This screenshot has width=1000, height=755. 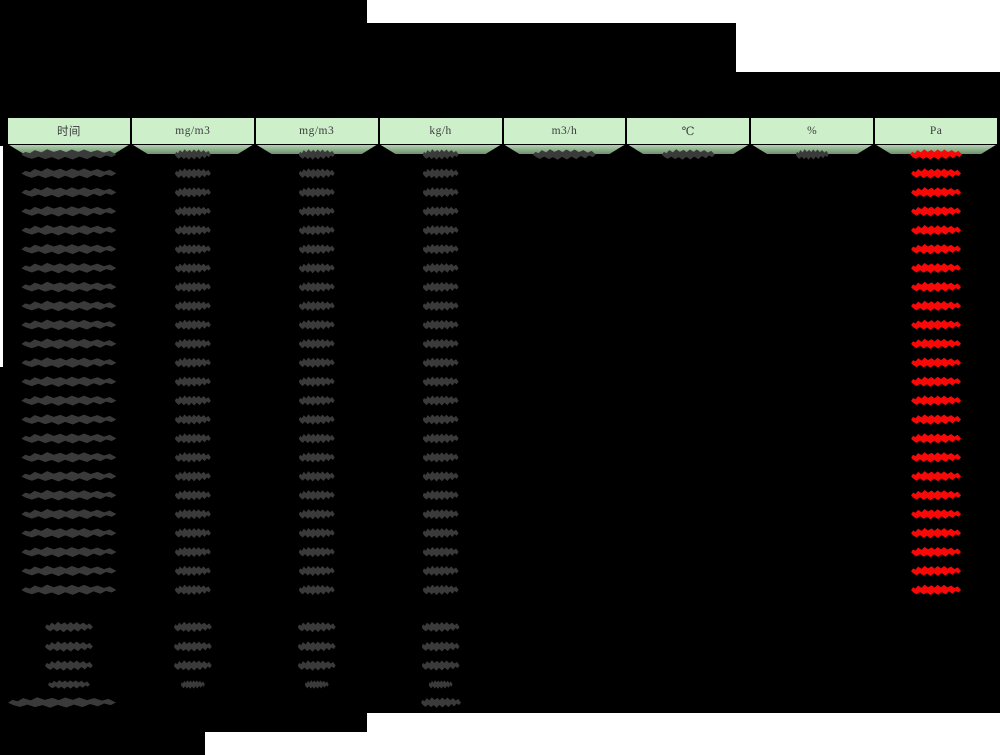 What do you see at coordinates (69, 131) in the screenshot?
I see `column-header-0: 时间` at bounding box center [69, 131].